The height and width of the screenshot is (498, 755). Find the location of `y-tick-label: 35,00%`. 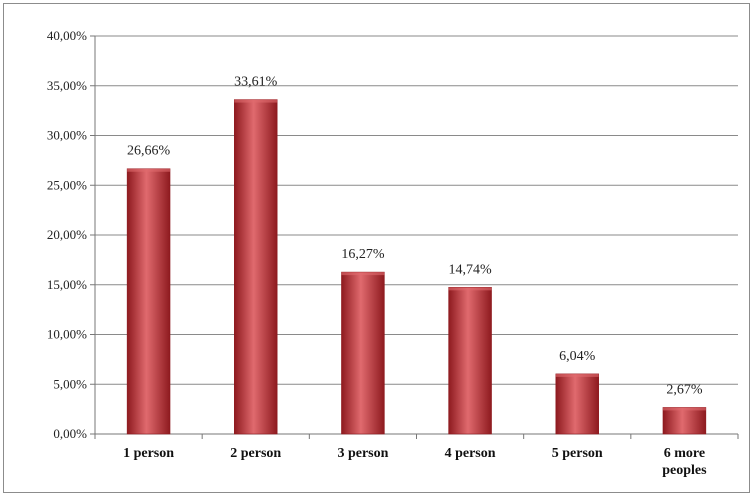

y-tick-label: 35,00% is located at coordinates (67, 85).